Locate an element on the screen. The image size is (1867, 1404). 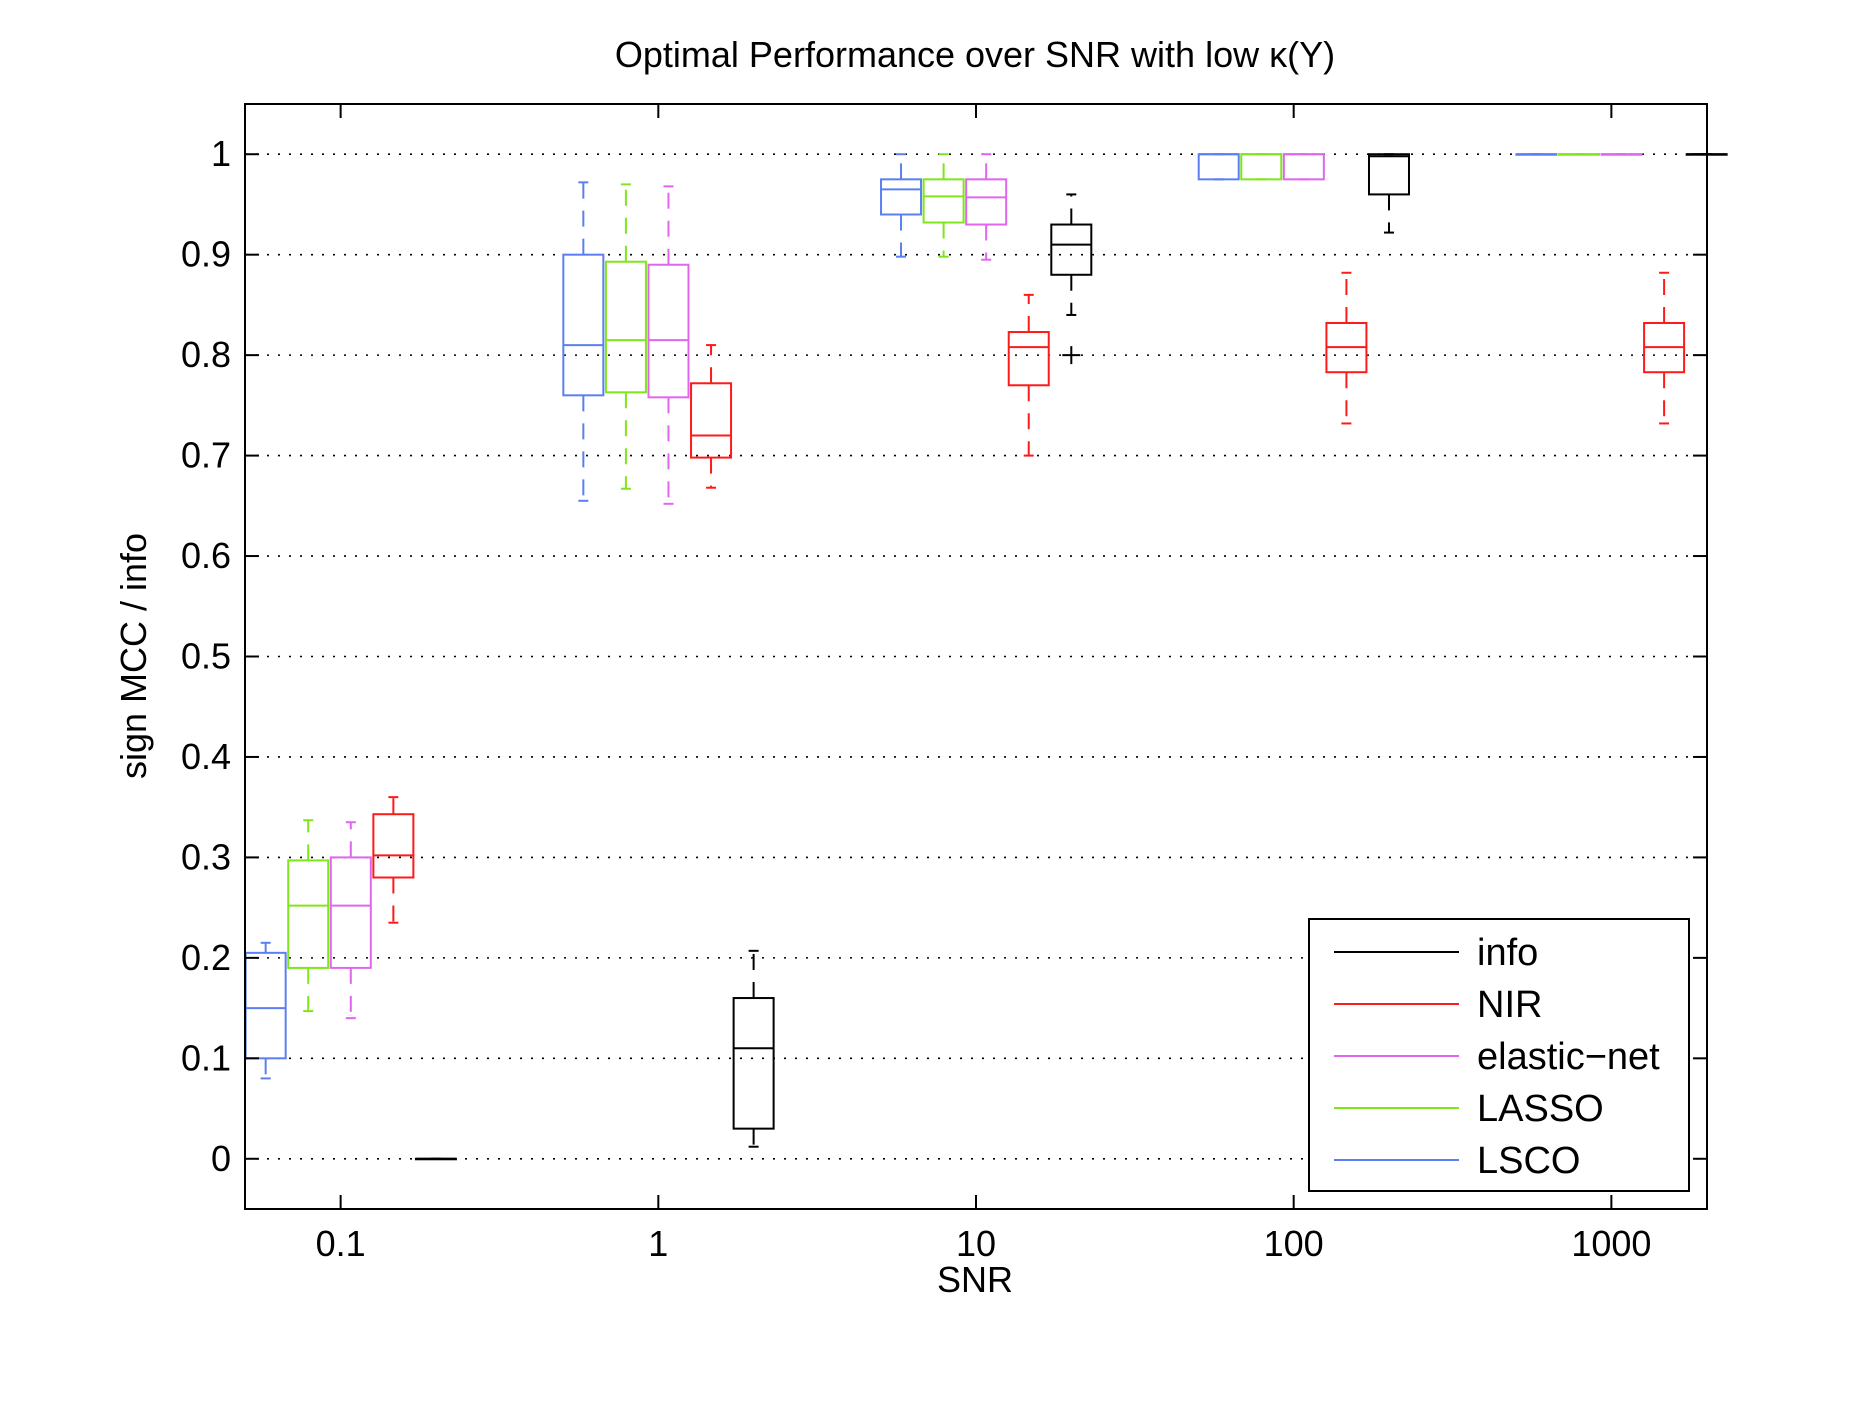
y-tick-label: 0.4 is located at coordinates (206, 756).